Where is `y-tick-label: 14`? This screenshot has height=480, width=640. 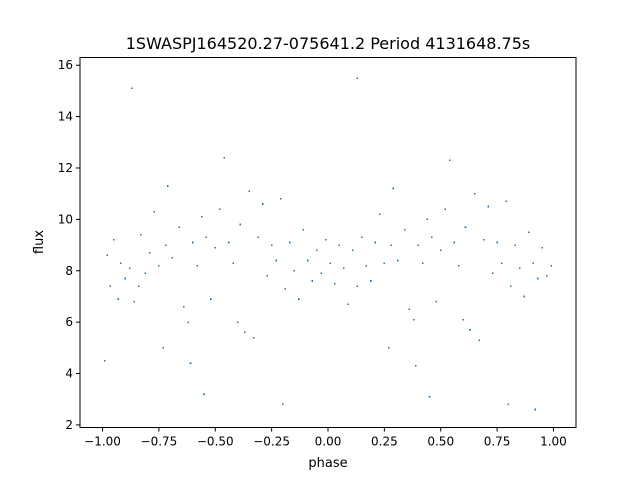
y-tick-label: 14 is located at coordinates (65, 117).